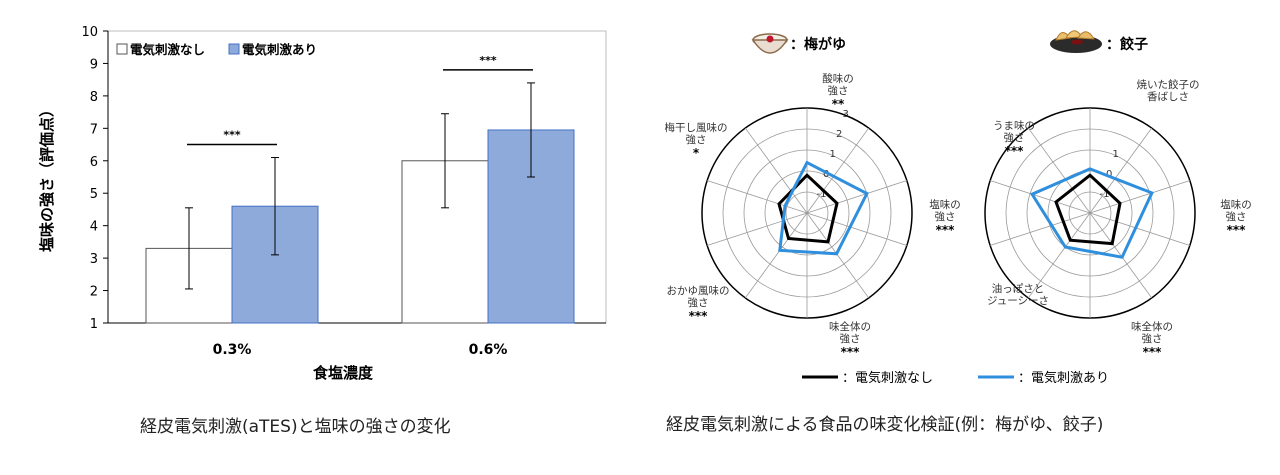  What do you see at coordinates (94, 64) in the screenshot?
I see `y-tick-label: 9` at bounding box center [94, 64].